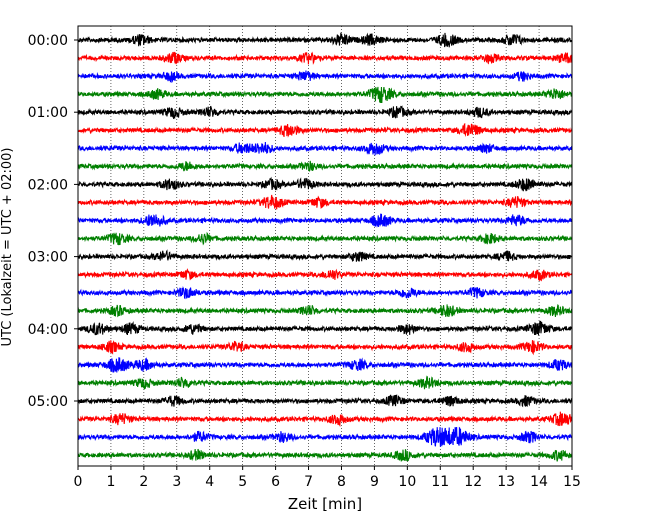  I want to click on y-tick-label-04:00: 04:00, so click(48, 330).